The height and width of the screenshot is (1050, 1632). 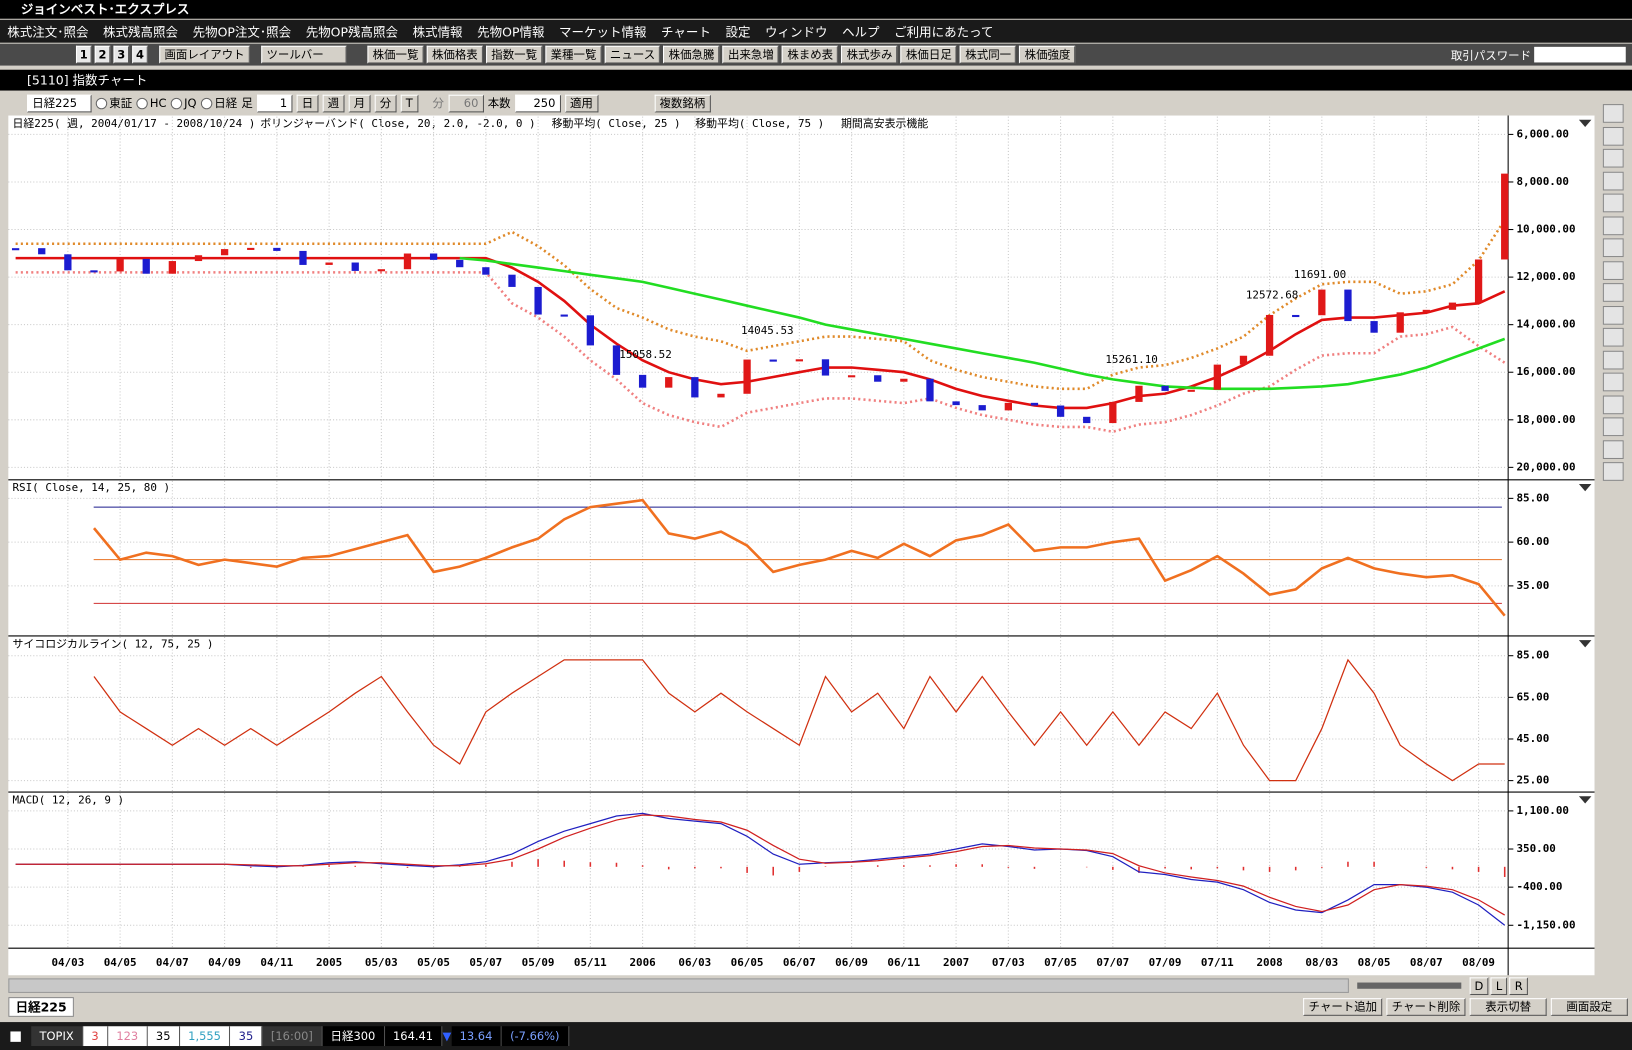 I want to click on tab-bar: 日経225 チャート追加チャート削除表示切替画面設定, so click(x=816, y=1006).